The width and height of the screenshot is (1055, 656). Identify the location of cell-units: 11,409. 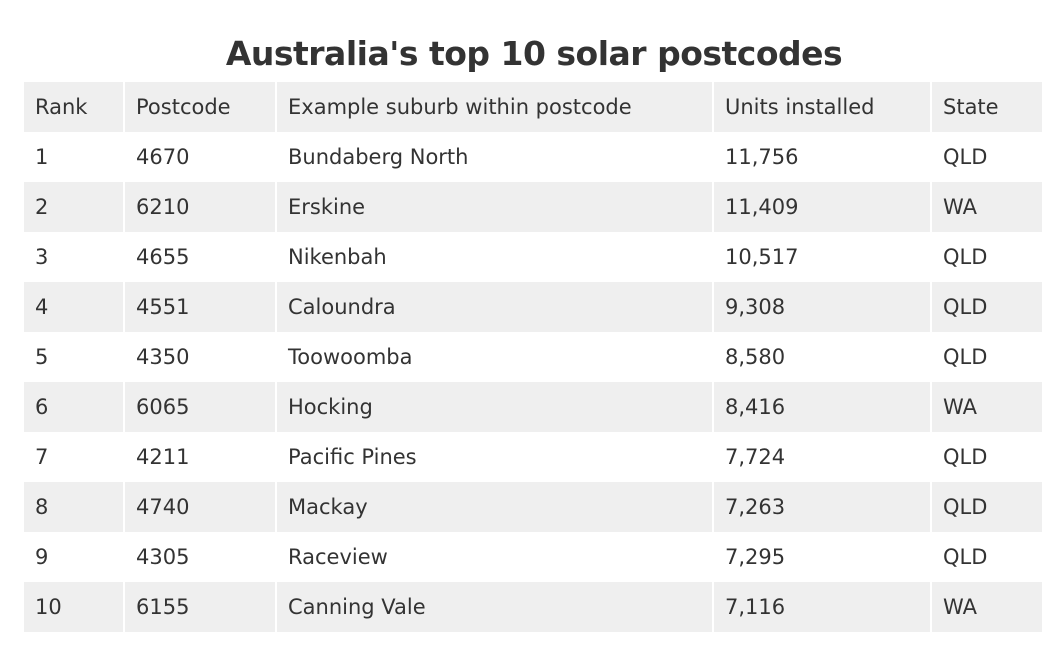
(822, 207).